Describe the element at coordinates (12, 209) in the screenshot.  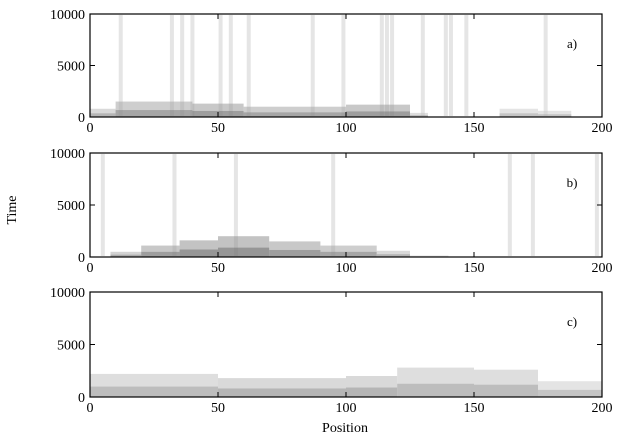
I see `y-axis-label: Time` at that location.